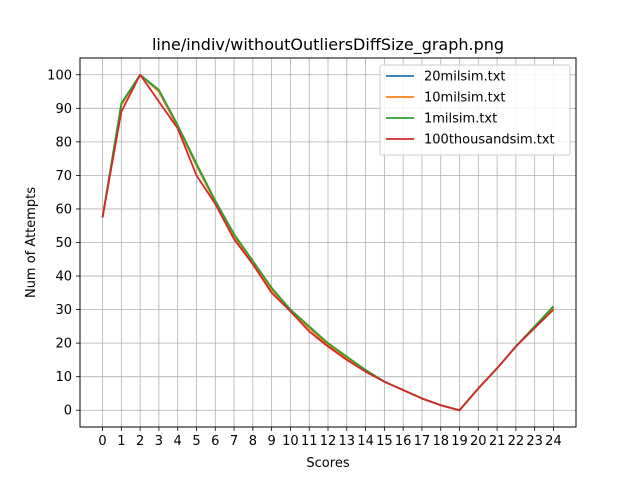  What do you see at coordinates (553, 441) in the screenshot?
I see `x-tick-label: 24` at bounding box center [553, 441].